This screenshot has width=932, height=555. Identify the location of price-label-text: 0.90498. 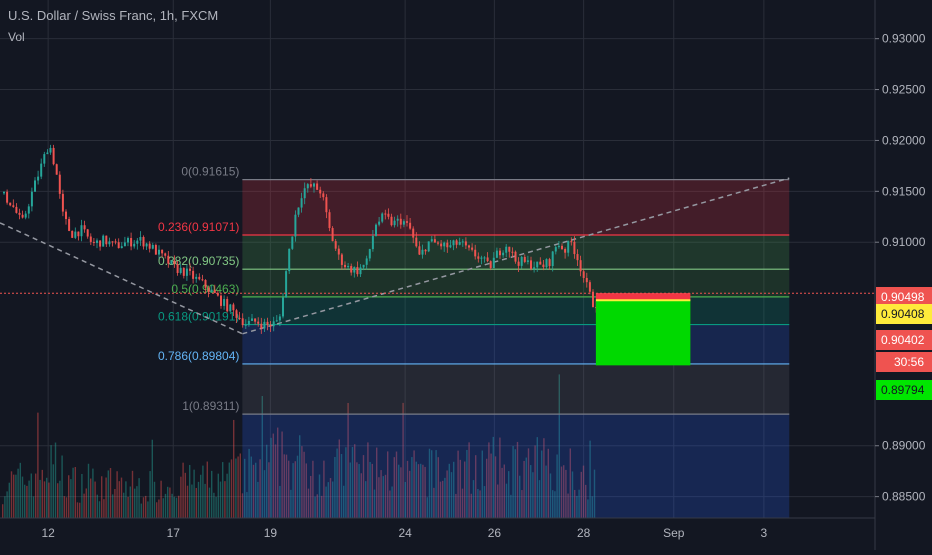
(903, 297).